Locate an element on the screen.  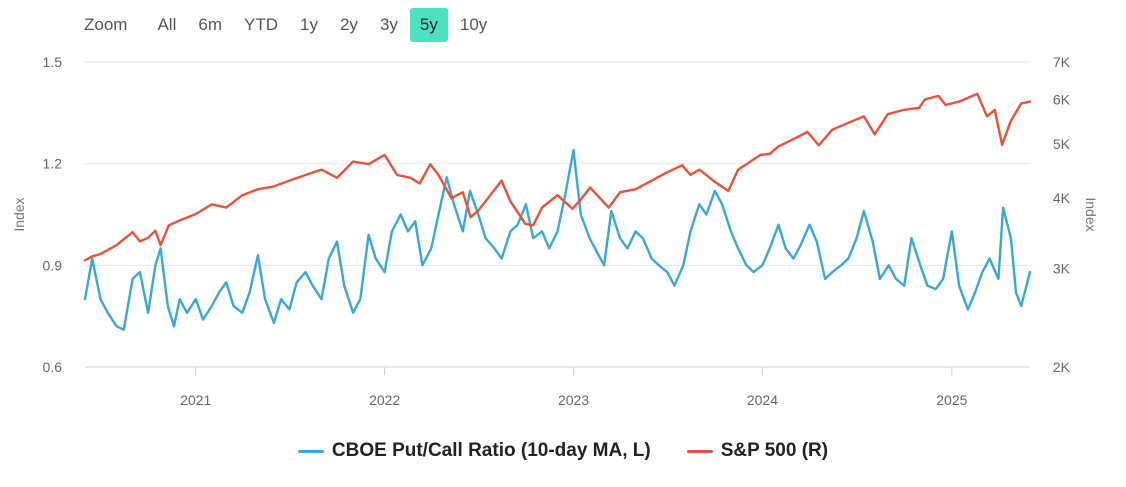
y-right-tick-label: 3K is located at coordinates (1062, 268).